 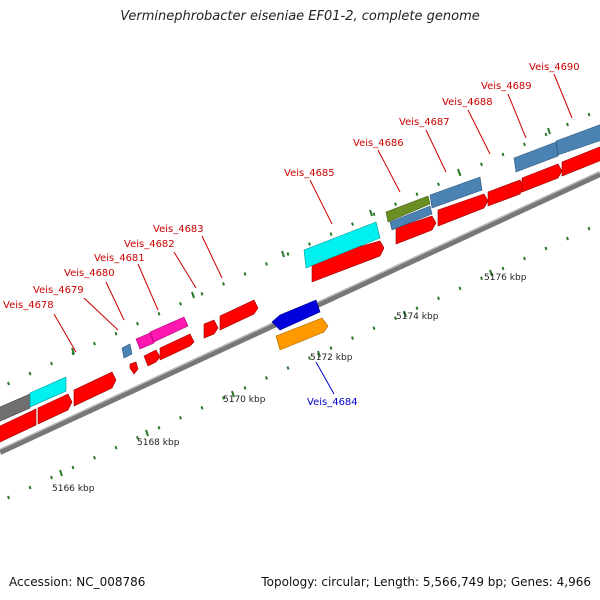 I want to click on gene-label-veis-4689: Veis_4689, so click(x=506, y=86).